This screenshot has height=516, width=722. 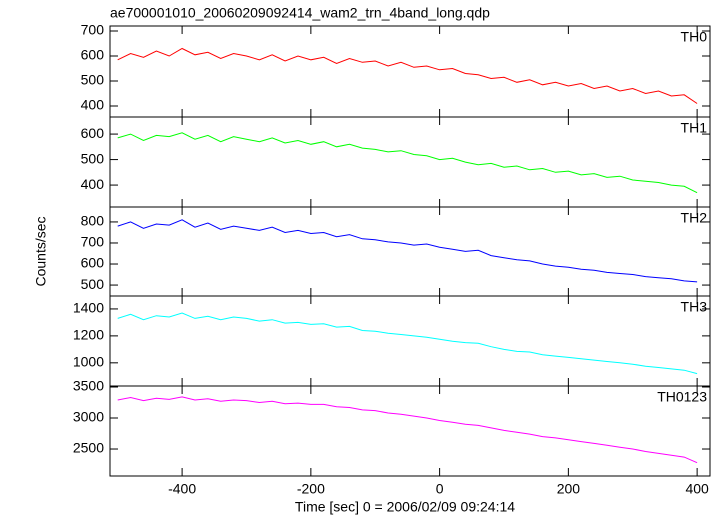 What do you see at coordinates (88, 308) in the screenshot?
I see `y-tick-label: 1400` at bounding box center [88, 308].